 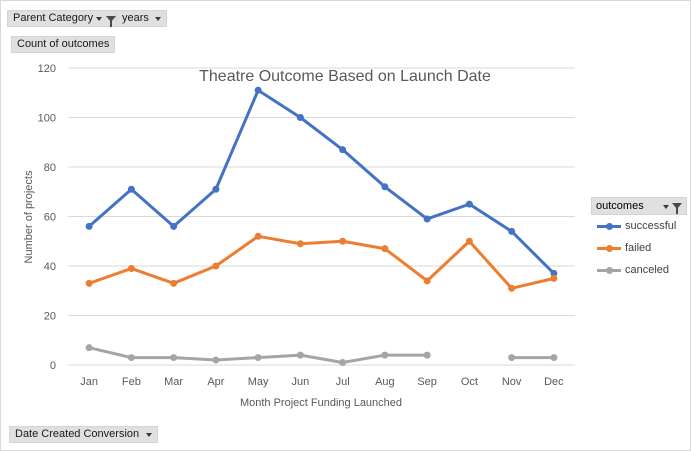 I want to click on x-axis-label: Month Project Funding Launched, so click(x=321, y=403).